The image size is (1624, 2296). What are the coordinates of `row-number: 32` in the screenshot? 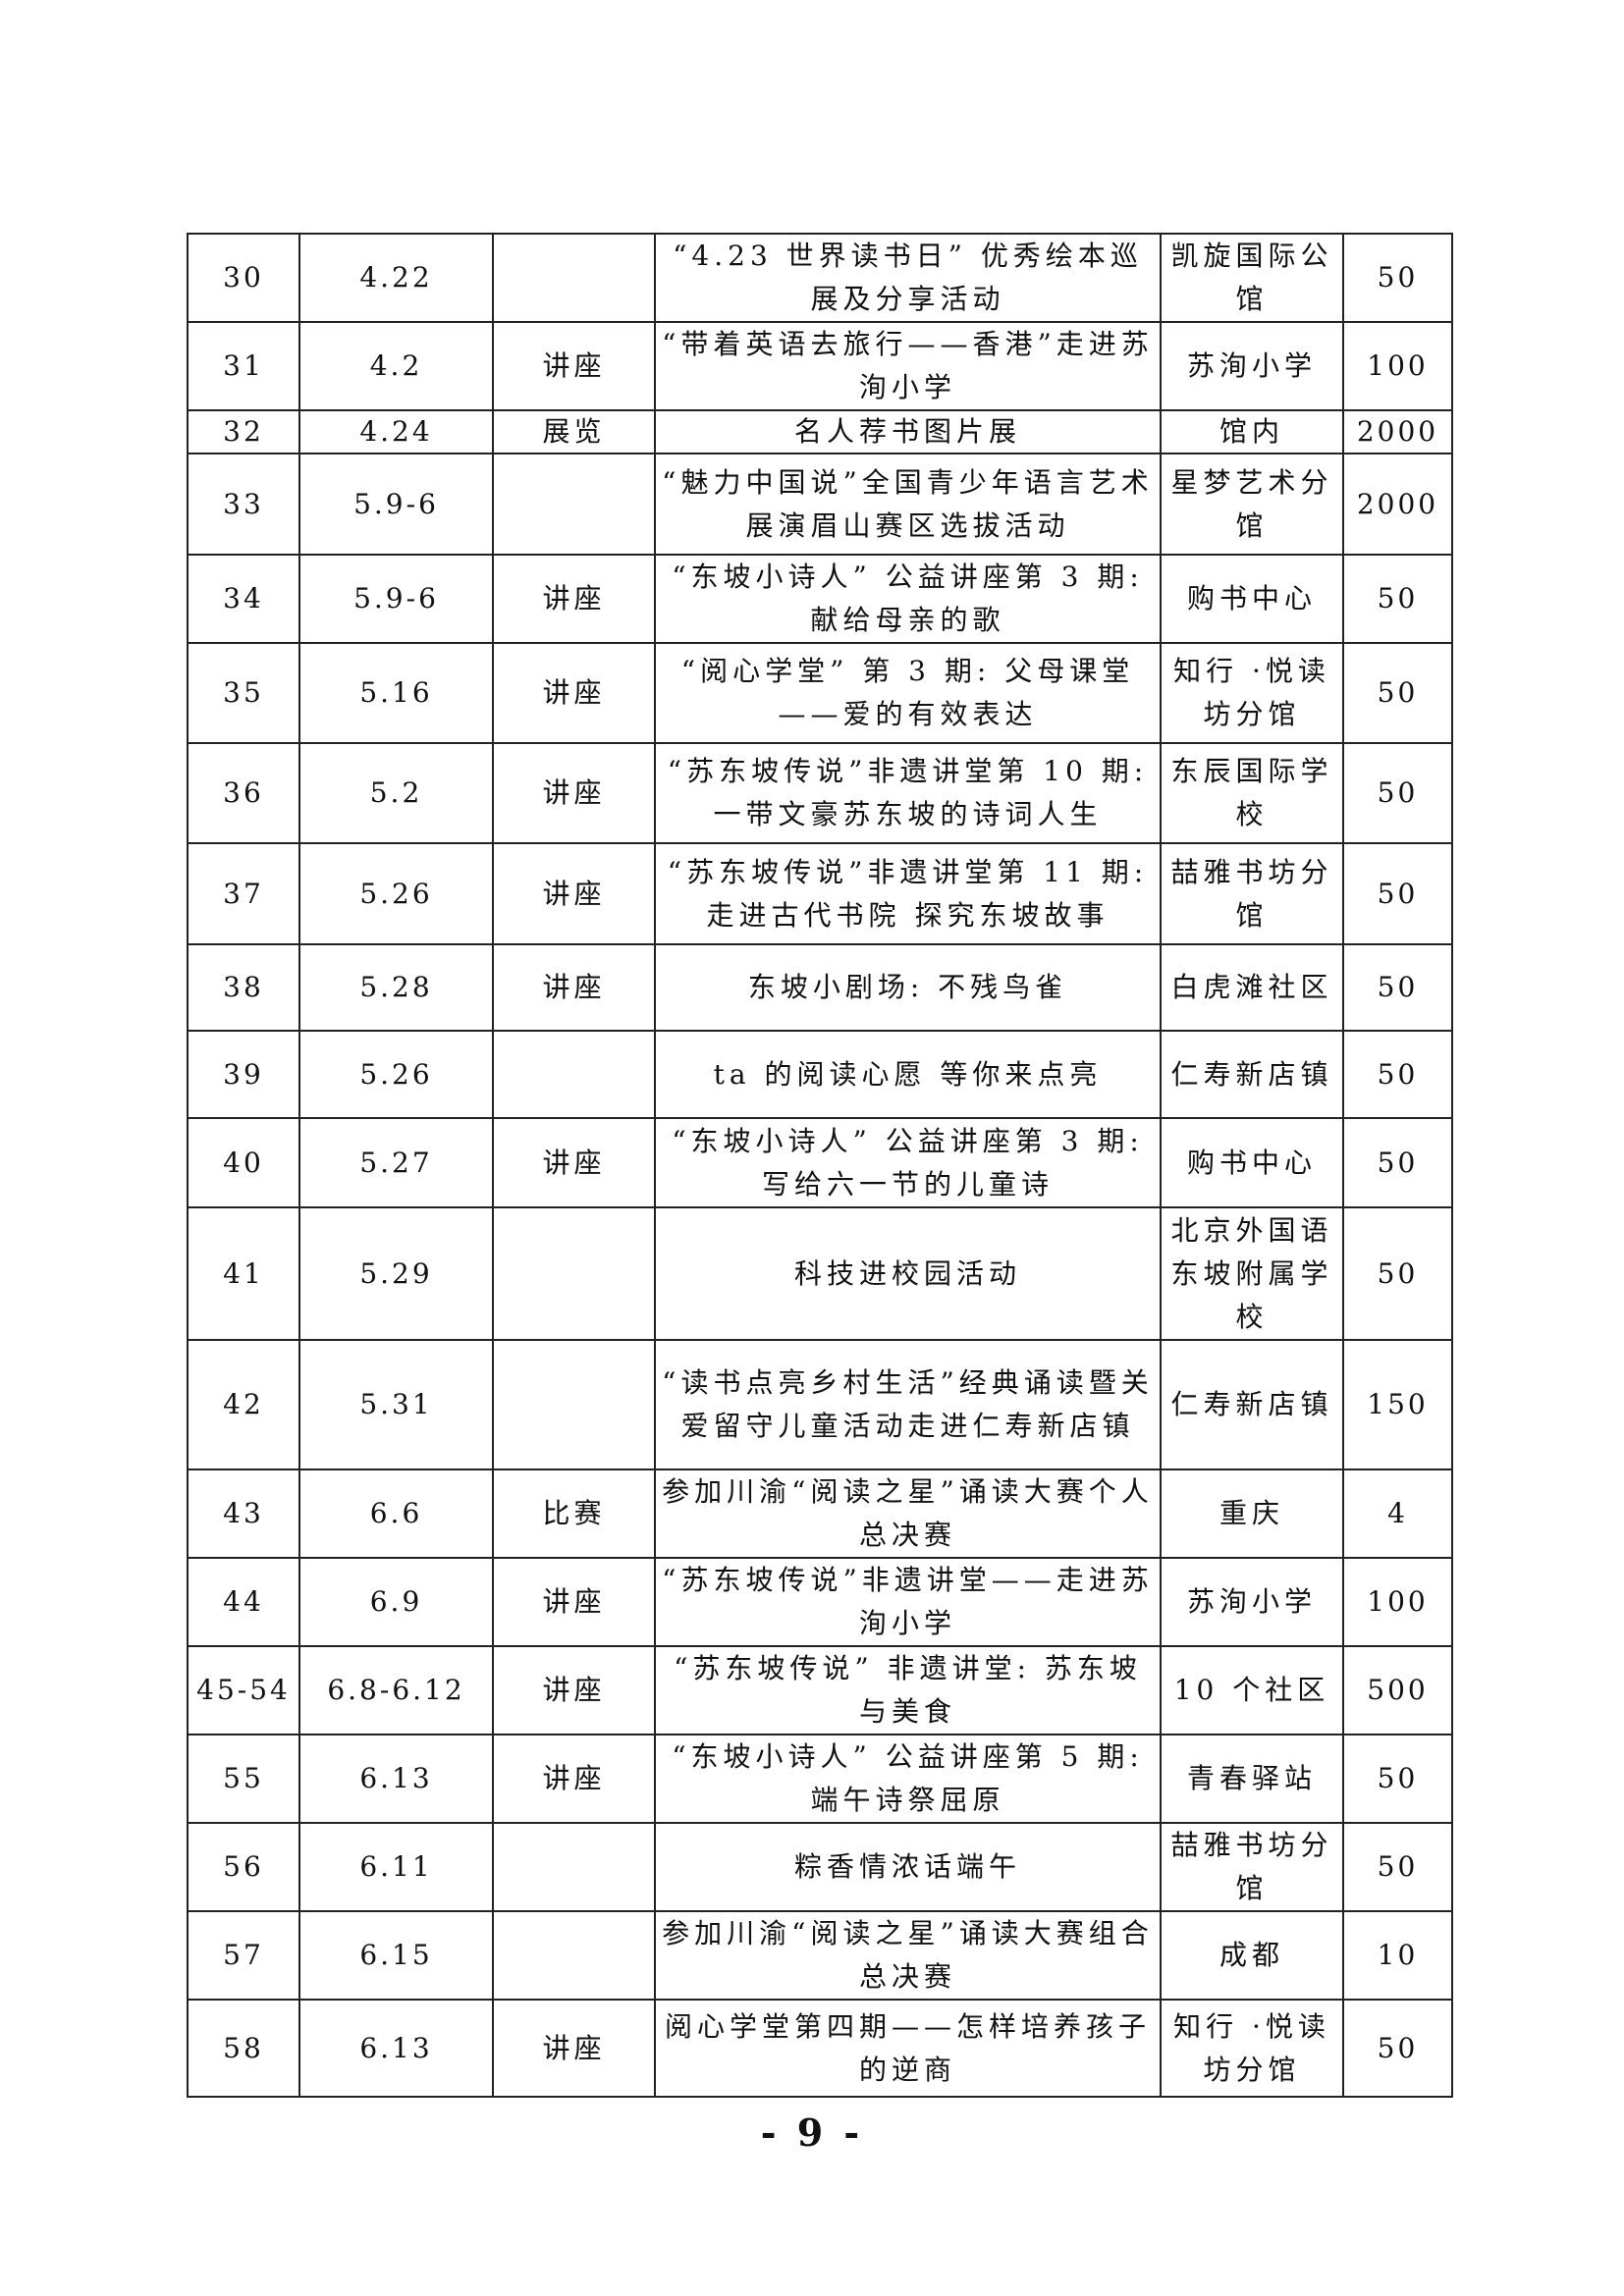 It's located at (243, 432).